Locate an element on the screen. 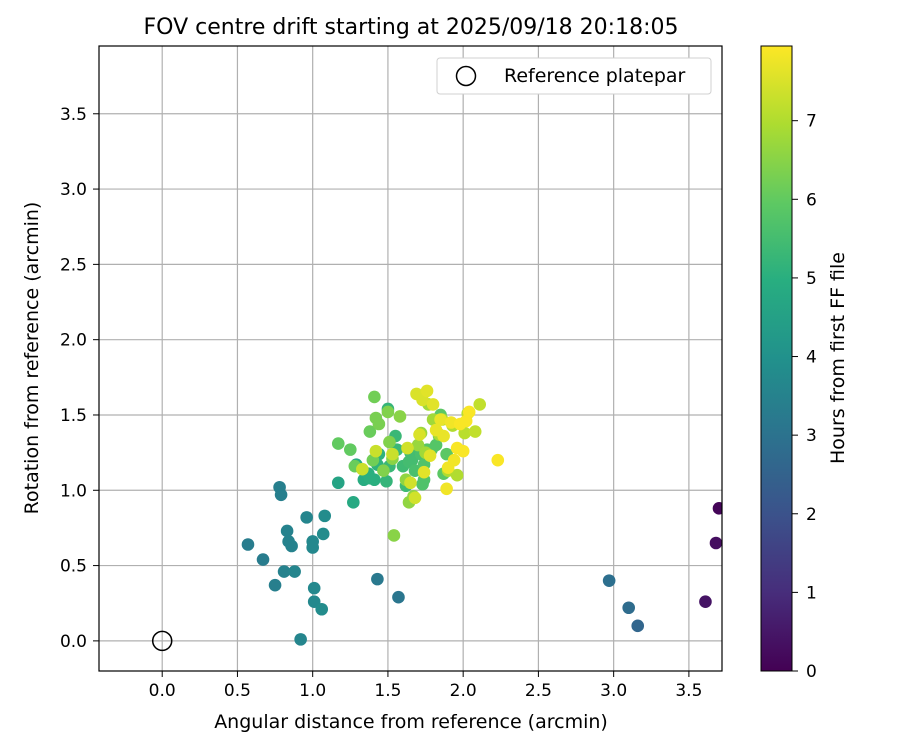 This screenshot has width=900, height=750. x-axis-ticks: 0.0 0.5 1.0 1.5 2.0 2.5 3.0 3.5 is located at coordinates (425, 686).